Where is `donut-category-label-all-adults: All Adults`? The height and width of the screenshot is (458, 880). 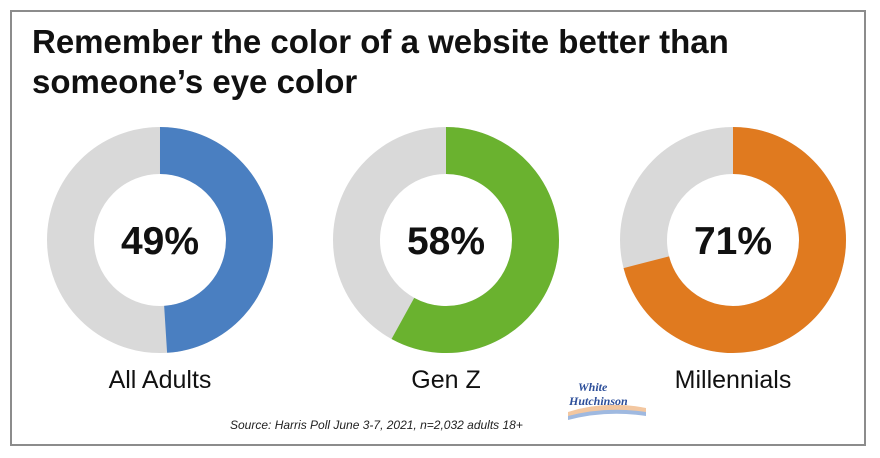
donut-category-label-all-adults: All Adults is located at coordinates (160, 380).